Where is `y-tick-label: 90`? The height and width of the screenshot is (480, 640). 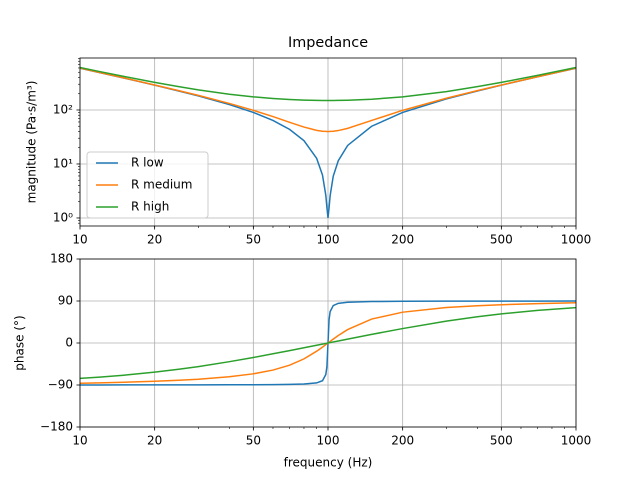 y-tick-label: 90 is located at coordinates (65, 301).